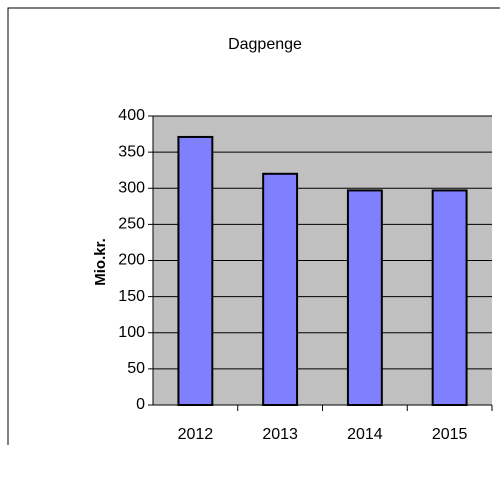 The width and height of the screenshot is (504, 477). Describe the element at coordinates (131, 115) in the screenshot. I see `y-tick-label: 400` at that location.